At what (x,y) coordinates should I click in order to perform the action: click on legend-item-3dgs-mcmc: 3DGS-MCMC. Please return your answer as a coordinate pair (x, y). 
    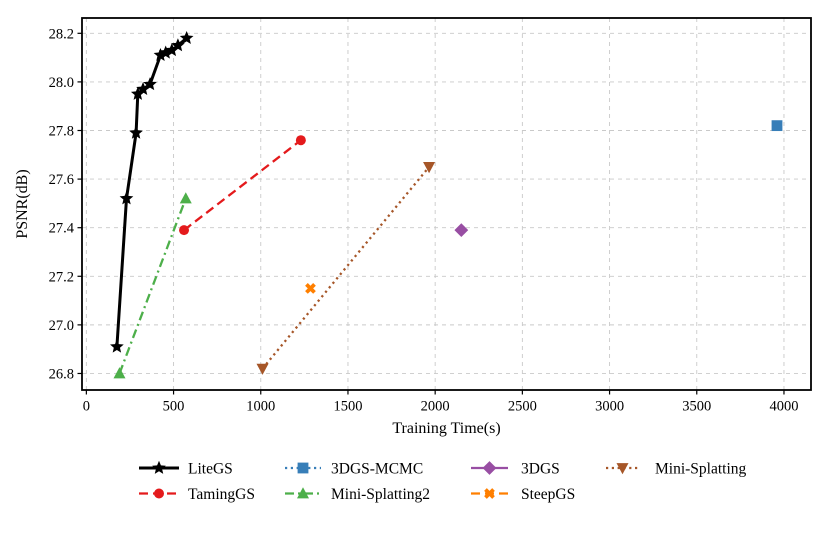
    Looking at the image, I should click on (354, 469).